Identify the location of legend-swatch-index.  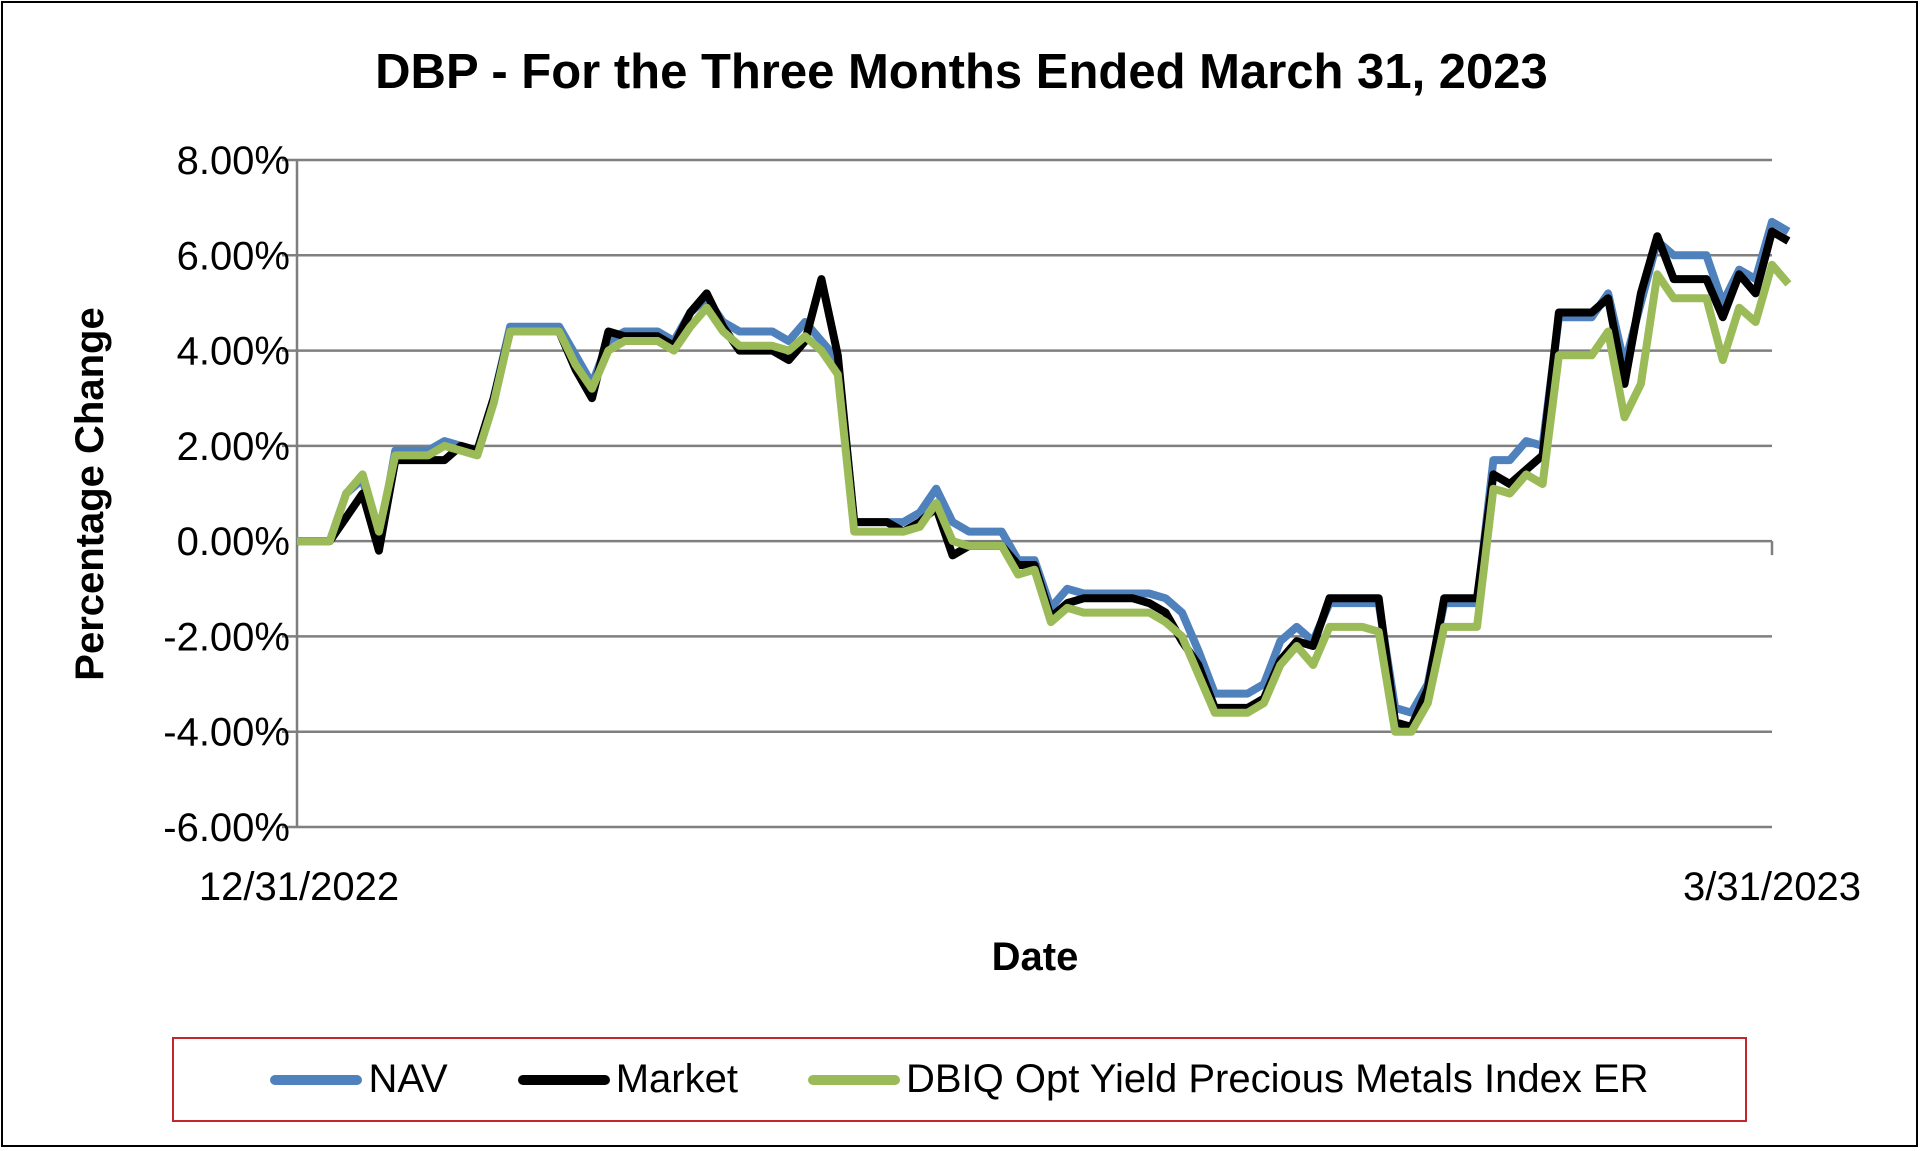
(853, 1079).